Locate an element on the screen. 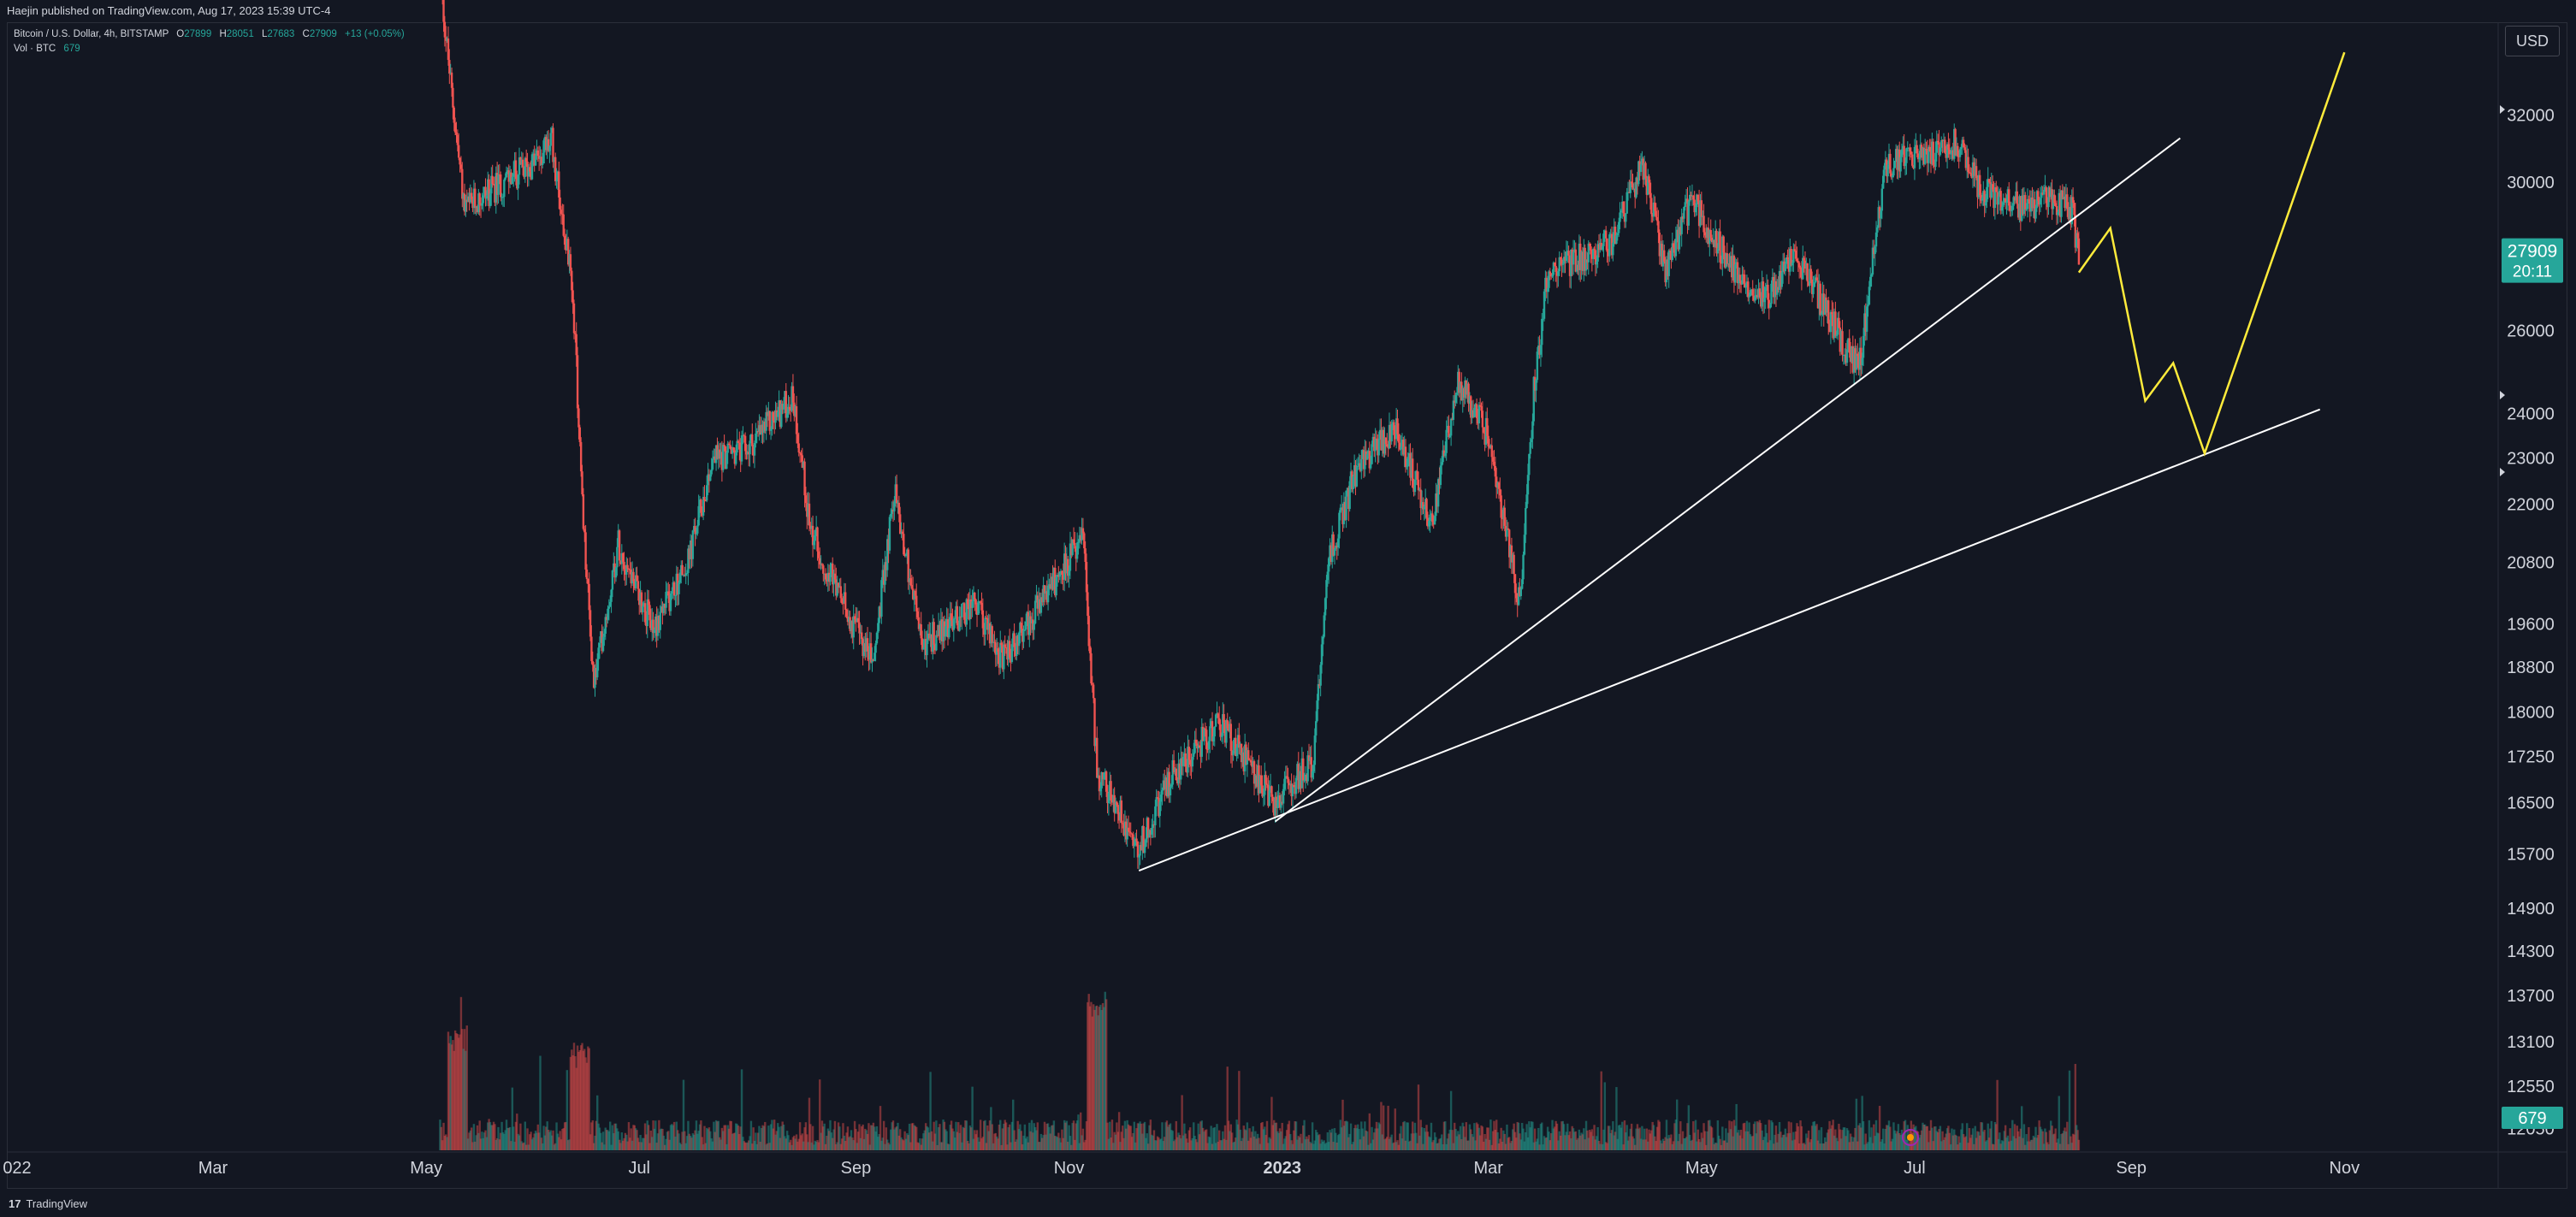 The height and width of the screenshot is (1217, 2576). volume-label: Vol · BTC is located at coordinates (35, 49).